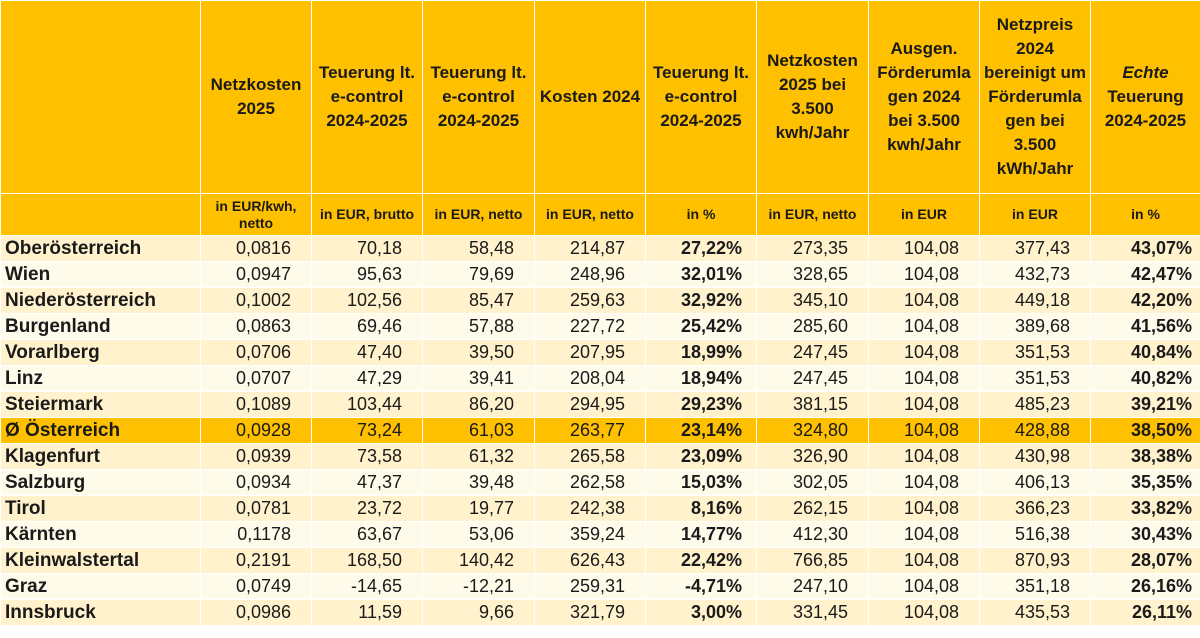 The image size is (1200, 638). I want to click on row-value-cell: 0,1002, so click(256, 300).